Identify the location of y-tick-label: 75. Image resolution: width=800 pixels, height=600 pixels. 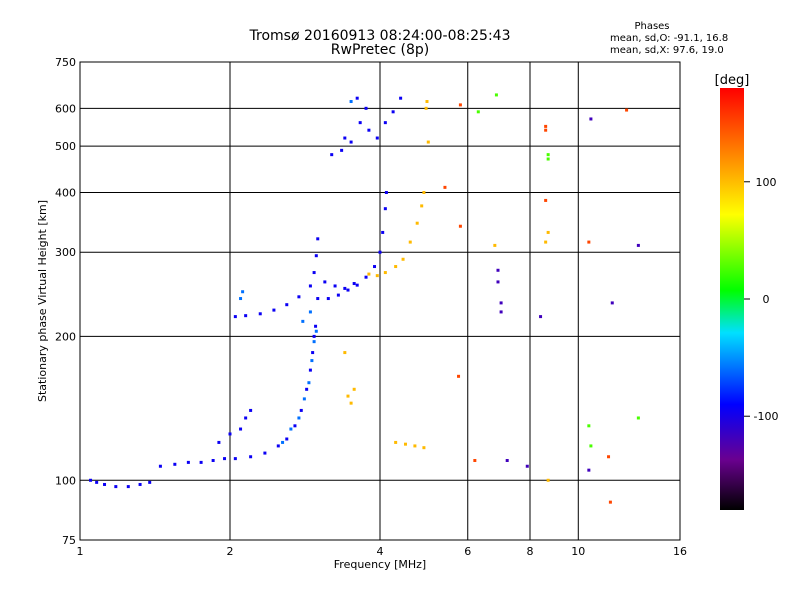
(69, 540).